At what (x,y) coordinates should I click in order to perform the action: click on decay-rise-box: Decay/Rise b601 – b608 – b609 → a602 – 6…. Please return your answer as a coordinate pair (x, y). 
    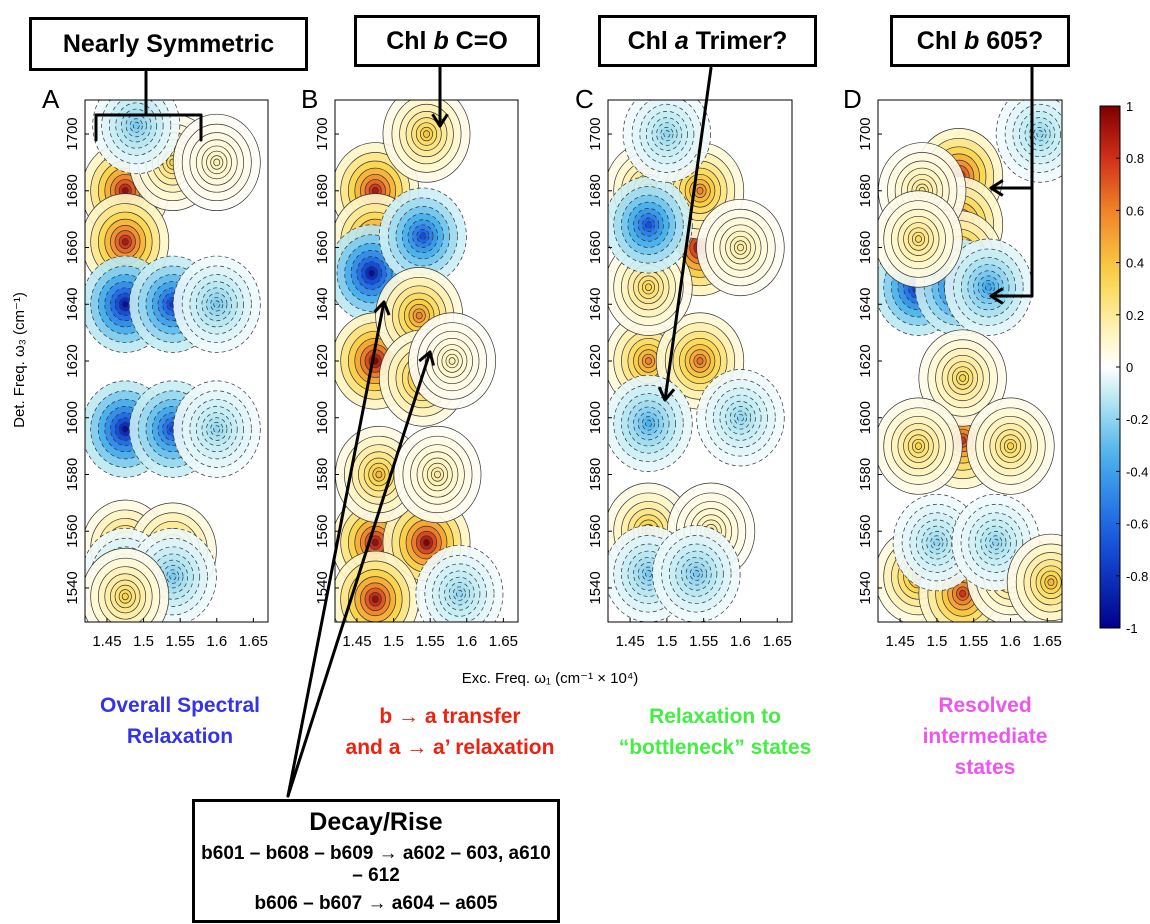
    Looking at the image, I should click on (376, 861).